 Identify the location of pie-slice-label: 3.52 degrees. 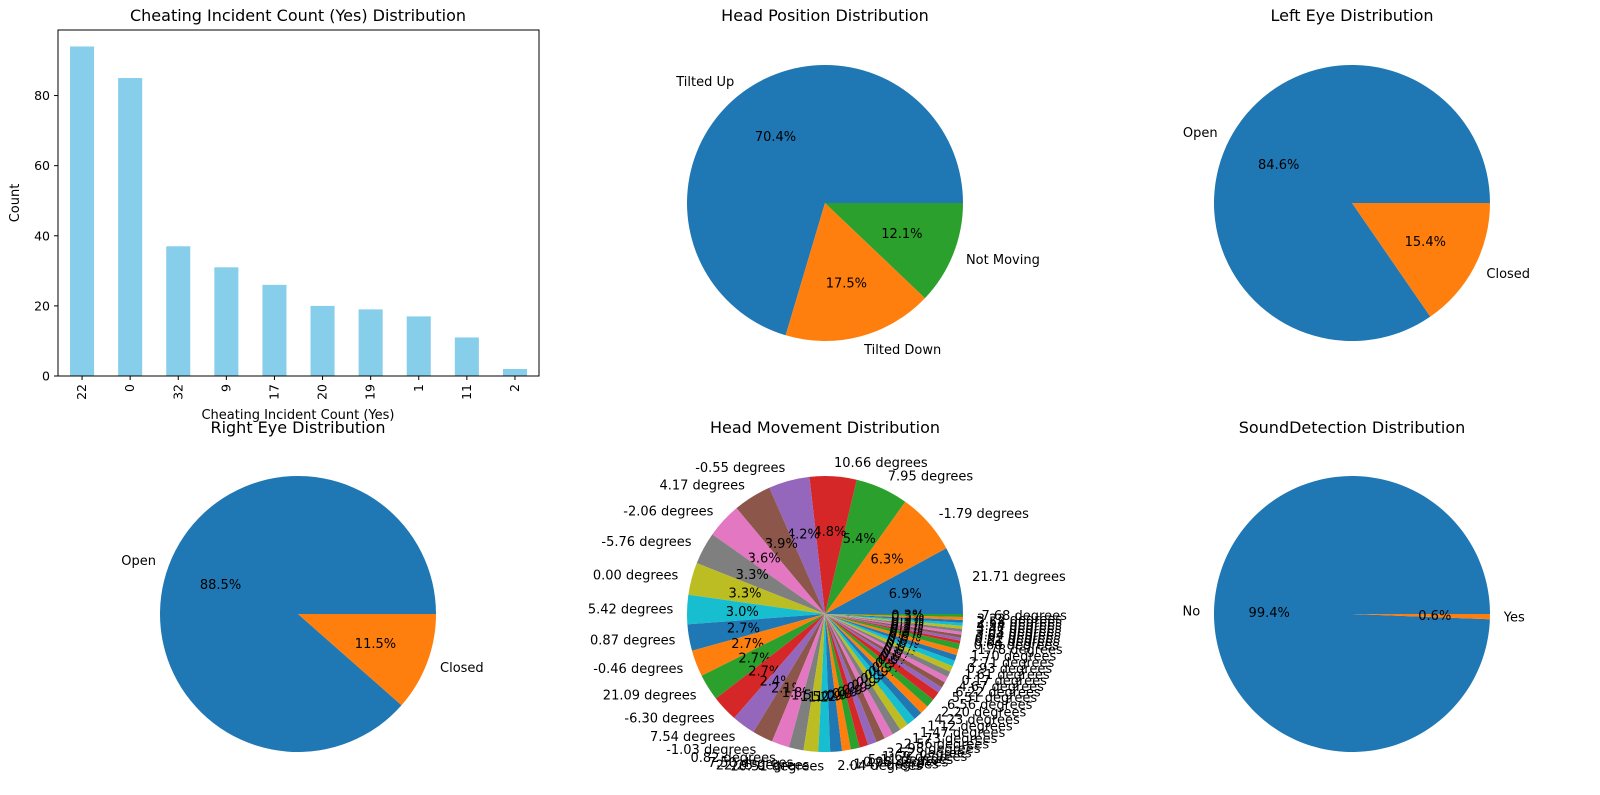
(929, 753).